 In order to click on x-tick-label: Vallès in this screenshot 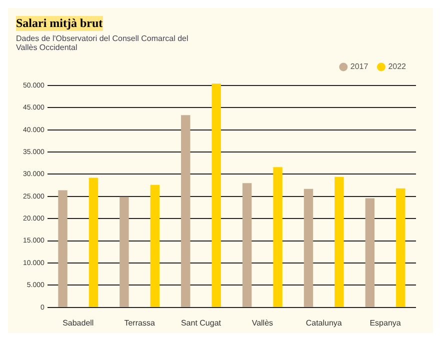, I will do `click(263, 322)`.